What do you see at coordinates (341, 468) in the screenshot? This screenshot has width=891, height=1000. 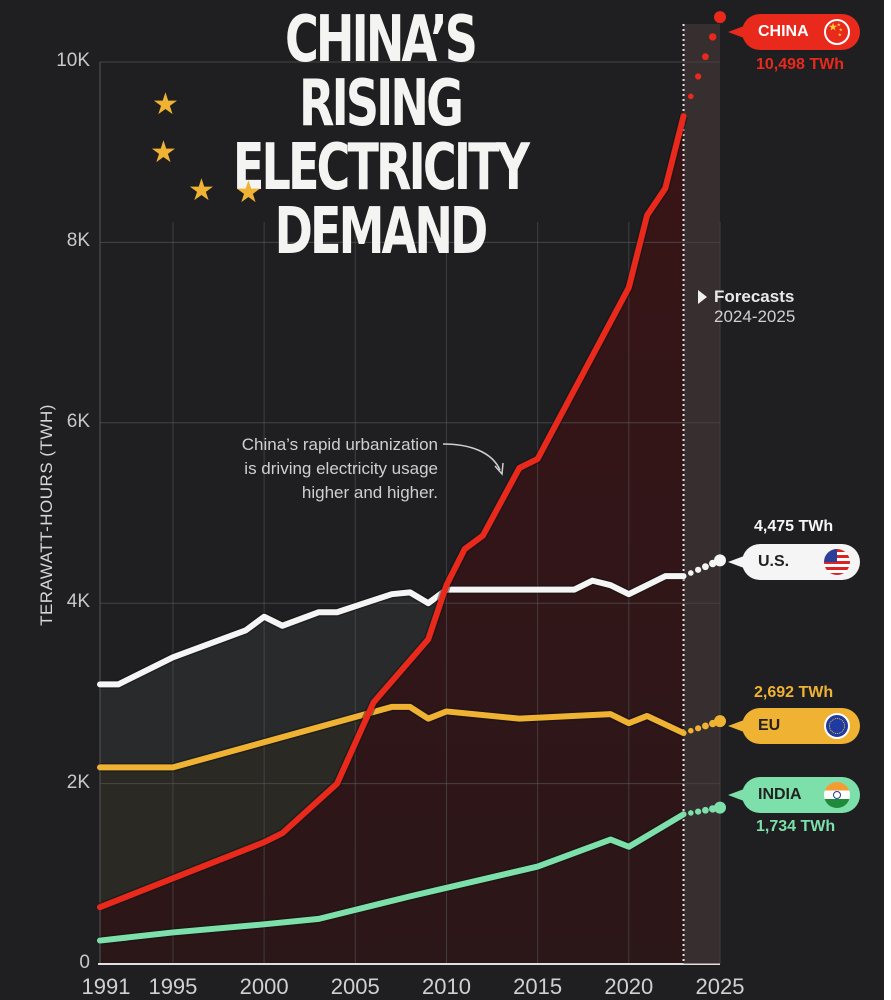 I see `annotation-line: is driving electricity usage` at bounding box center [341, 468].